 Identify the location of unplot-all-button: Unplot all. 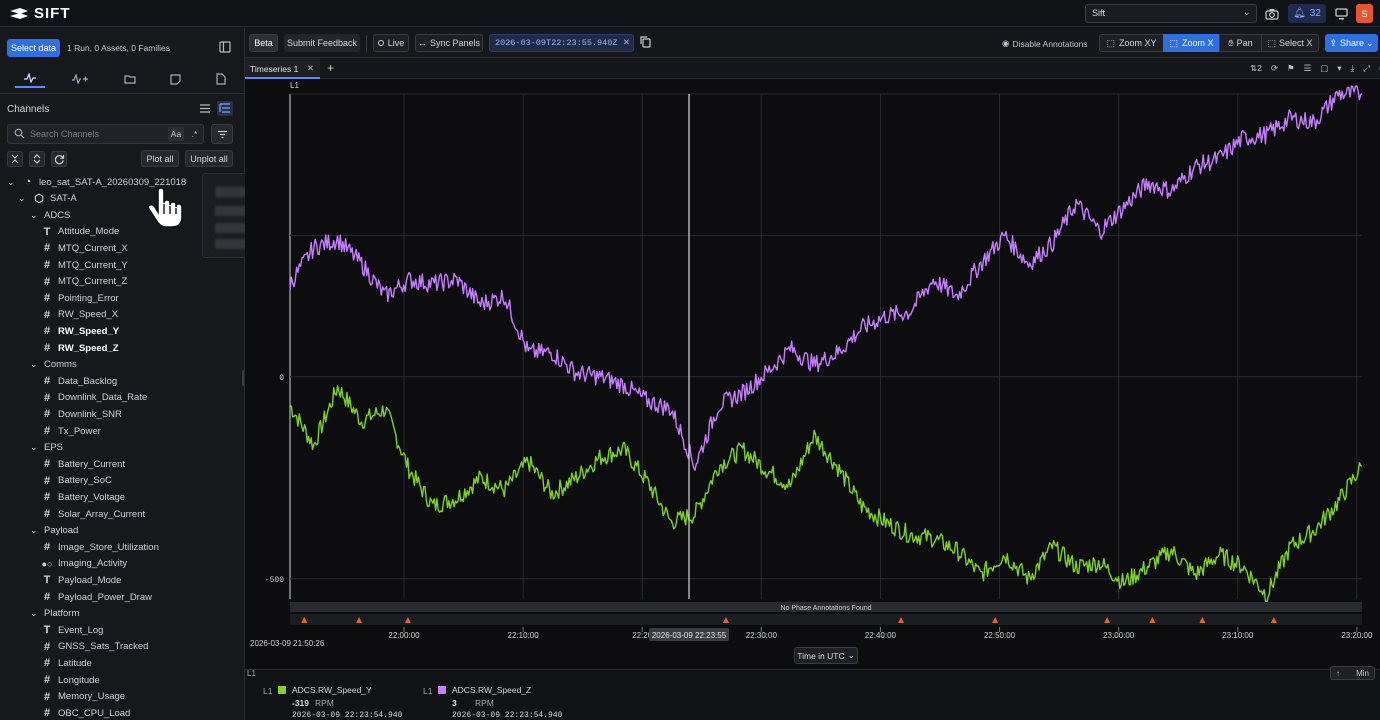
(209, 158).